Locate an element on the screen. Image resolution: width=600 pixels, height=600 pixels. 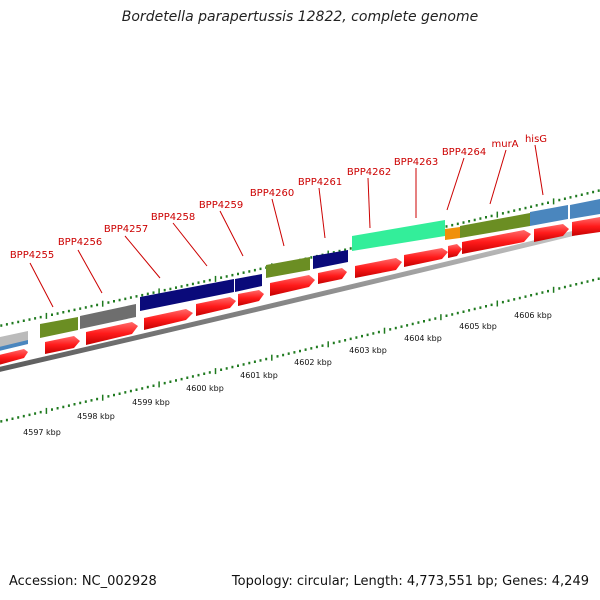
gene-block-bpp4256 is located at coordinates (108, 316).